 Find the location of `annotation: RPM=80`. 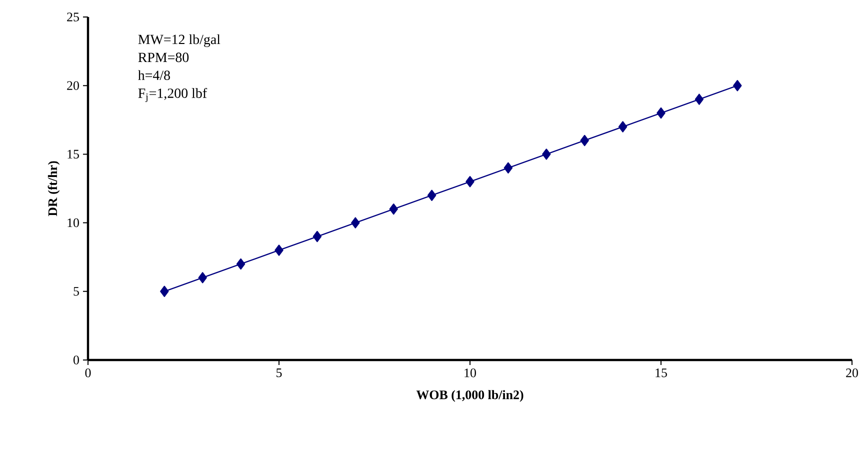

annotation: RPM=80 is located at coordinates (163, 57).